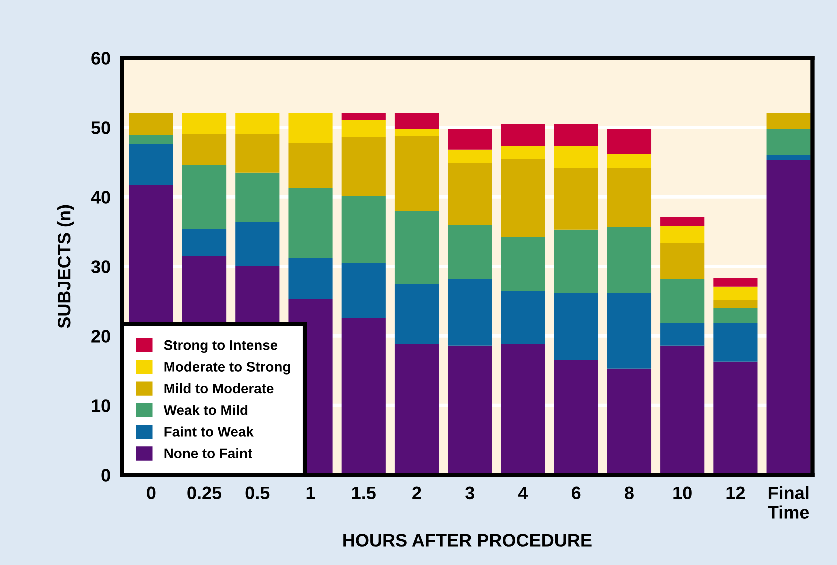  I want to click on legend-label: Moderate to Strong, so click(227, 368).